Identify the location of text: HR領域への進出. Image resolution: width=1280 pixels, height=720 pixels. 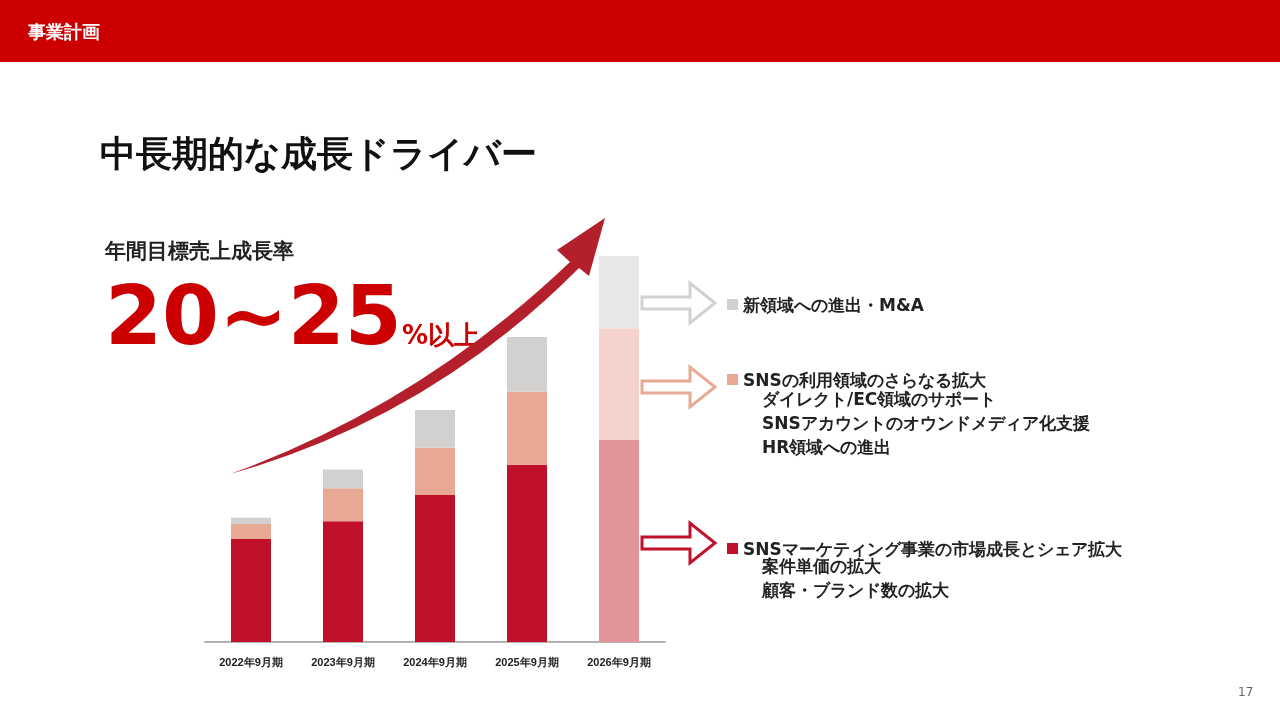
(827, 447).